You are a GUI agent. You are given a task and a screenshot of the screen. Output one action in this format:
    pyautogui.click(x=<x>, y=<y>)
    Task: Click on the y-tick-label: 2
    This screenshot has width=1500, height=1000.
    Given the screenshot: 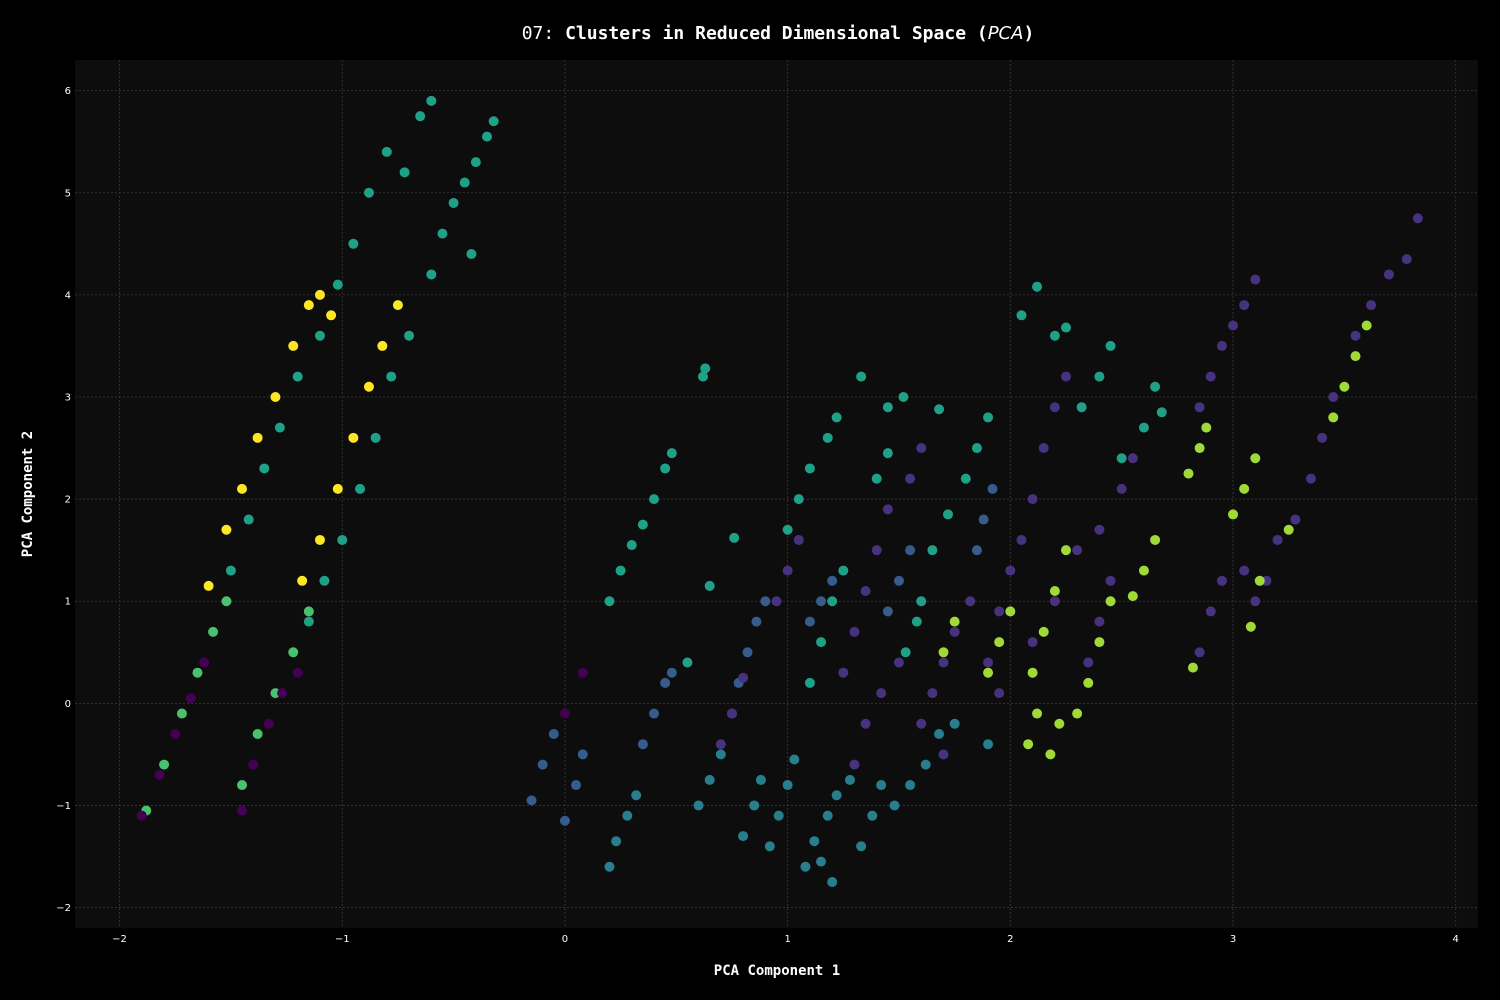 What is the action you would take?
    pyautogui.click(x=68, y=500)
    